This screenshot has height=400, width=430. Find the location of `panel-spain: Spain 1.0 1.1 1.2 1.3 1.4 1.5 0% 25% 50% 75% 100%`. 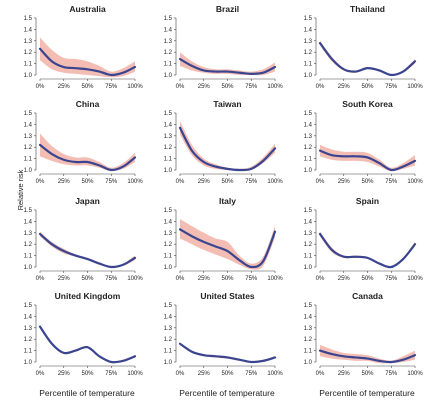

panel-spain: Spain 1.0 1.1 1.2 1.3 1.4 1.5 0% 25% 50% 75% 100% is located at coordinates (364, 239).